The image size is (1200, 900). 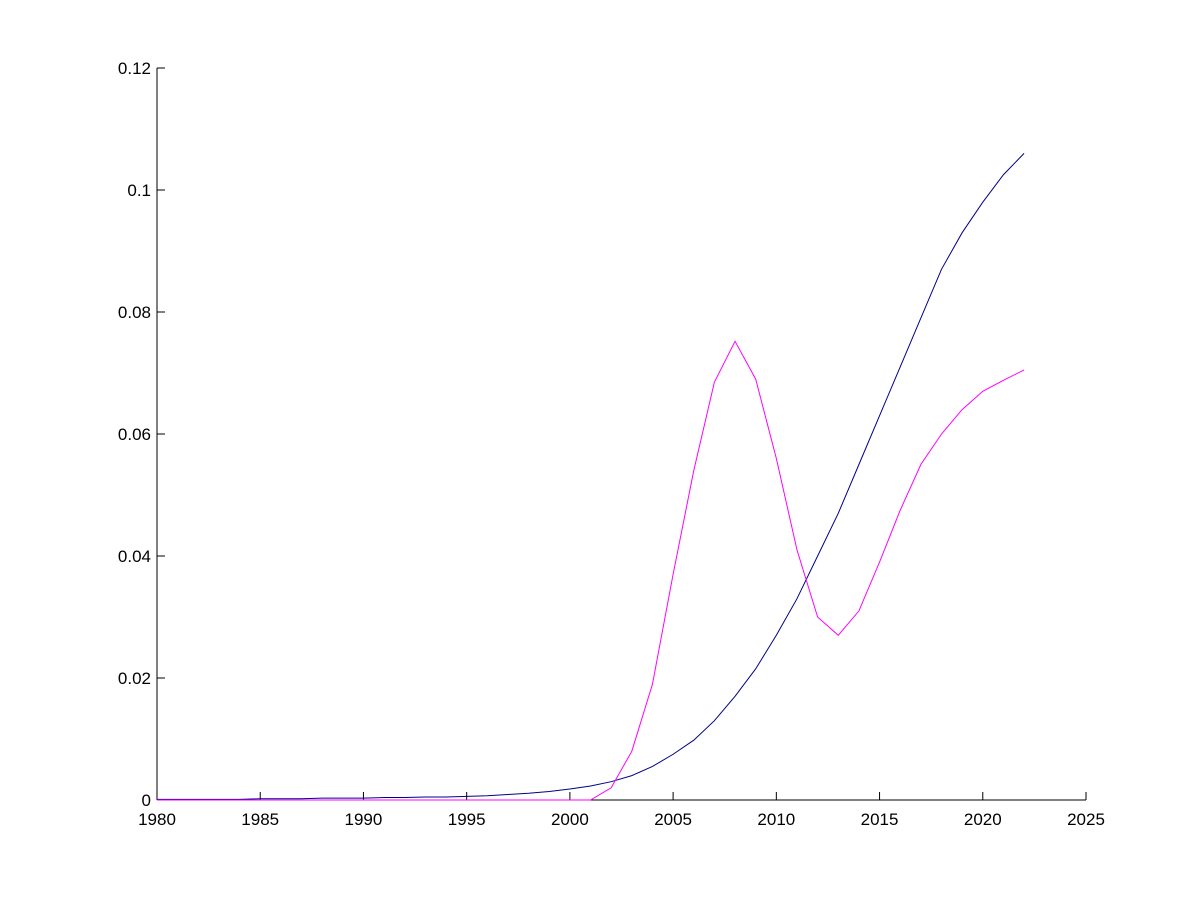 What do you see at coordinates (983, 819) in the screenshot?
I see `x-tick-label: 2020` at bounding box center [983, 819].